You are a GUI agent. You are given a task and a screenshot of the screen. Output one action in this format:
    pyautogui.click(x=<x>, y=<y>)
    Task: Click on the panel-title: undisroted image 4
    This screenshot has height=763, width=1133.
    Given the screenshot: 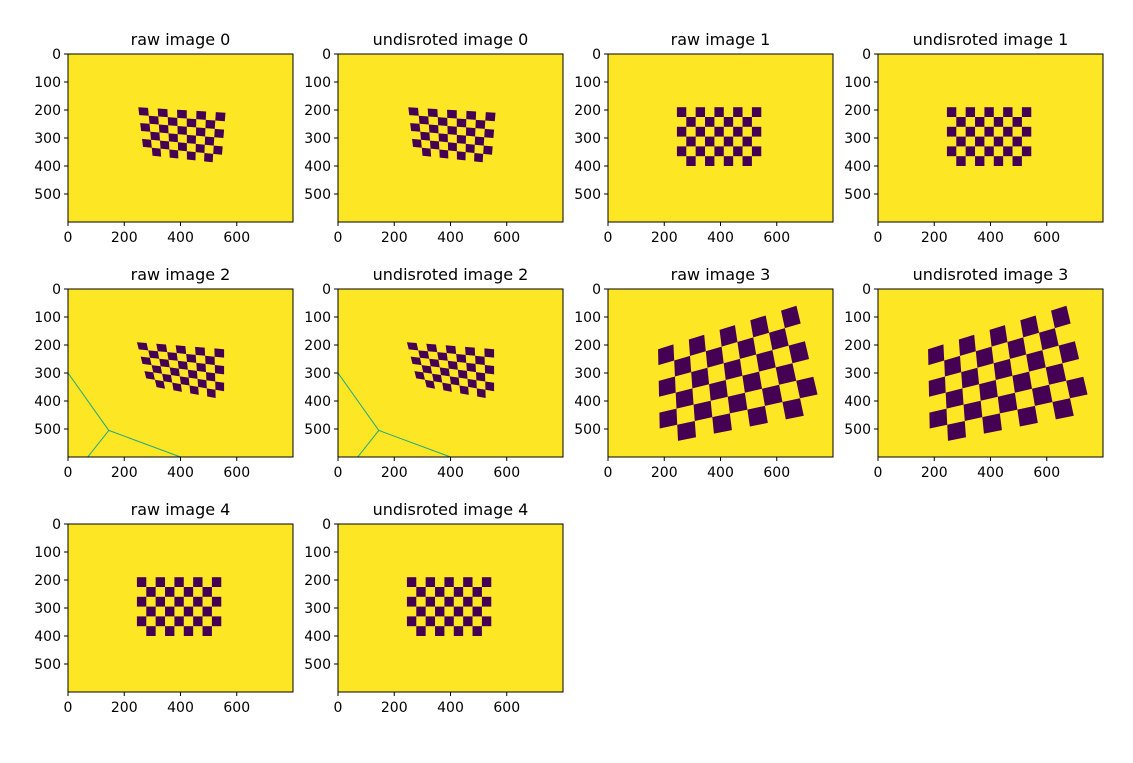 What is the action you would take?
    pyautogui.click(x=451, y=509)
    